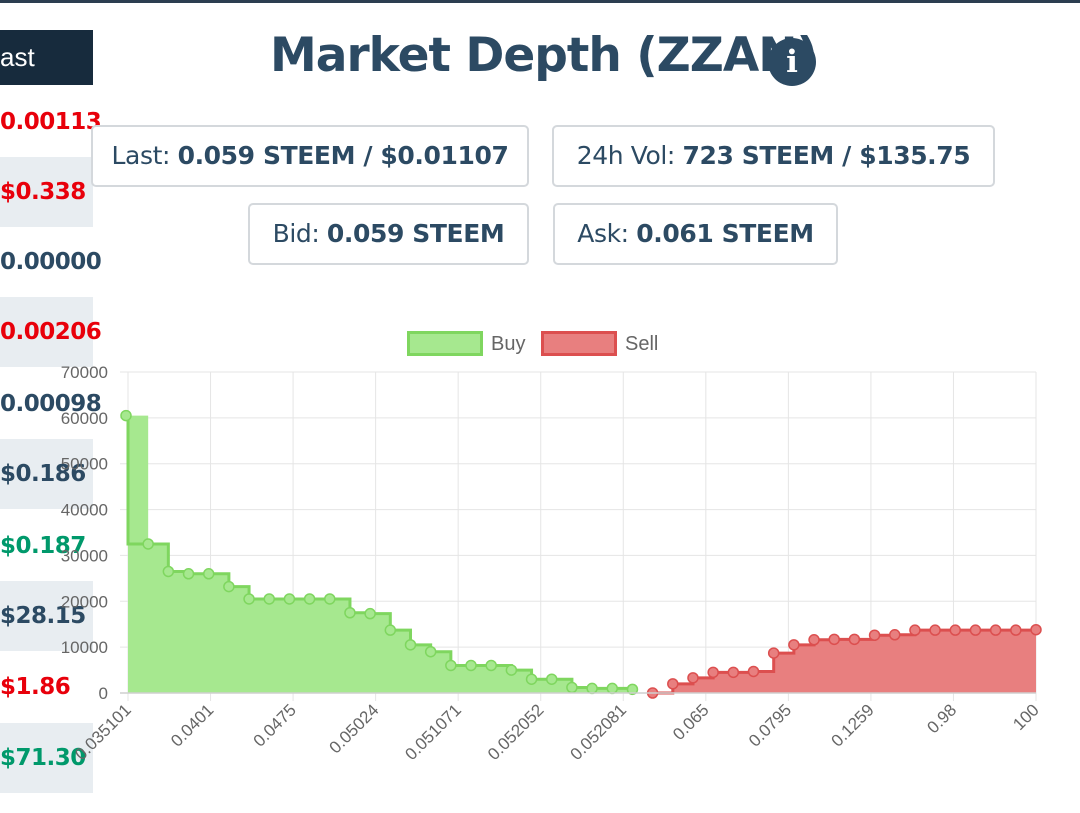 This screenshot has height=813, width=1080. Describe the element at coordinates (540, 1) in the screenshot. I see `top-rule` at that location.